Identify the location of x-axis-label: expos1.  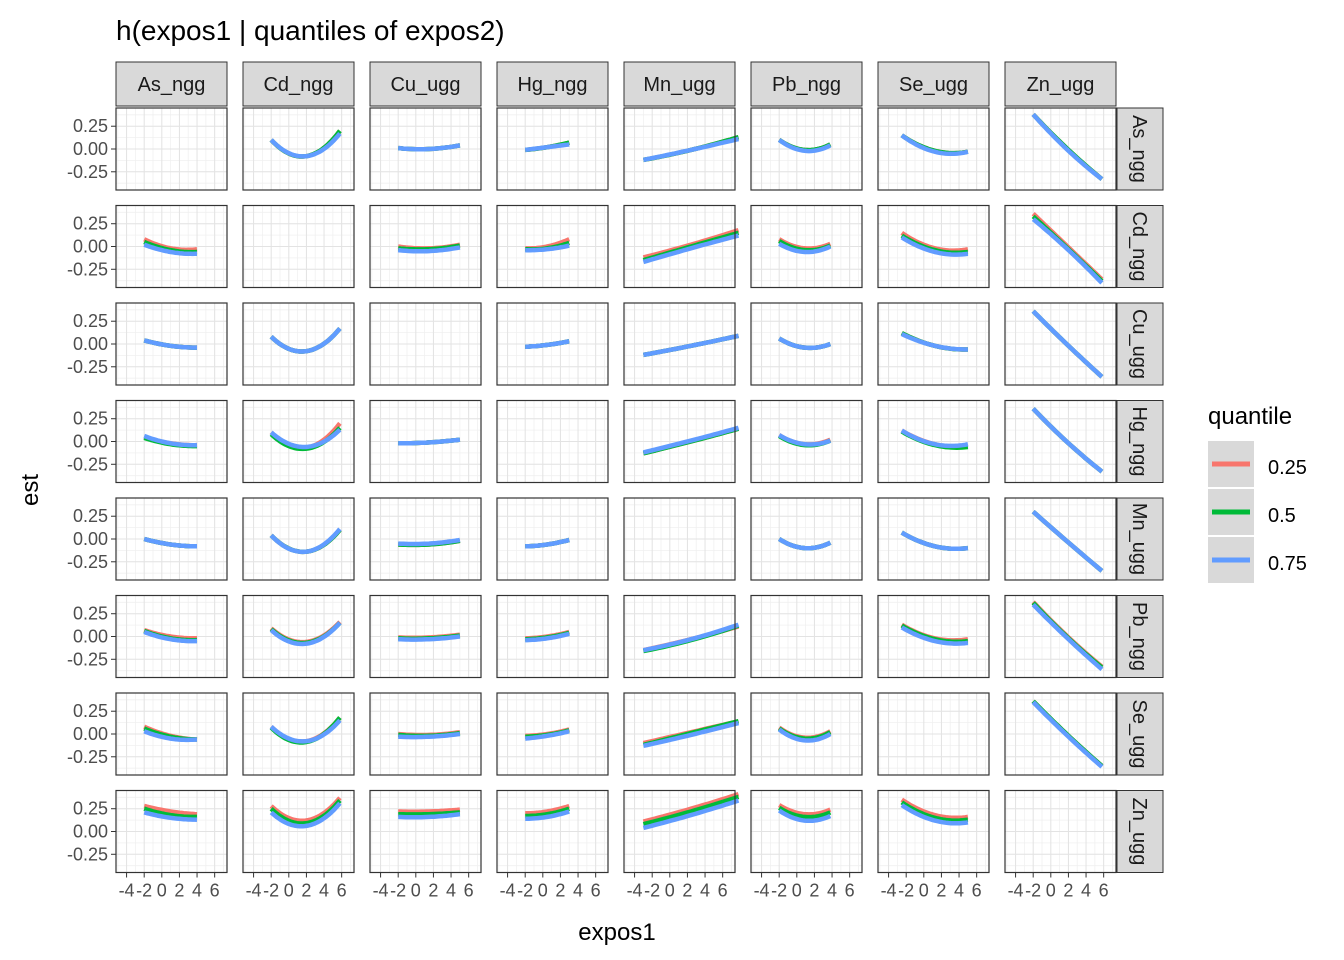
(616, 932).